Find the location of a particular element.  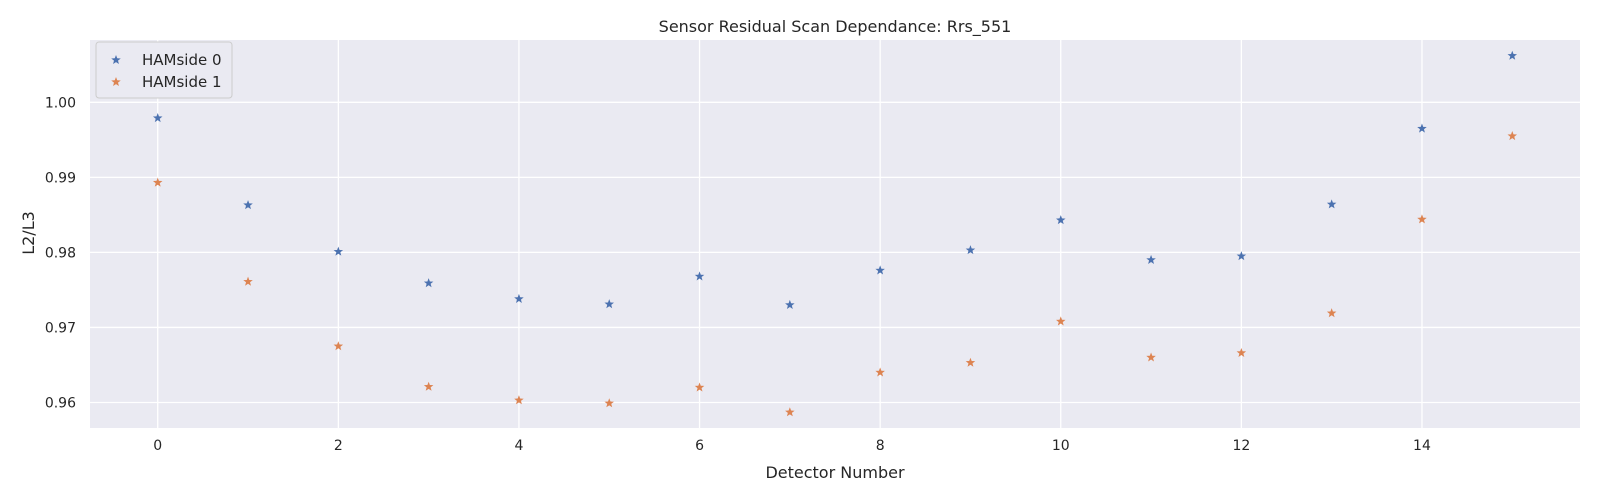

y-tick-label: 1.00 is located at coordinates (60, 103).